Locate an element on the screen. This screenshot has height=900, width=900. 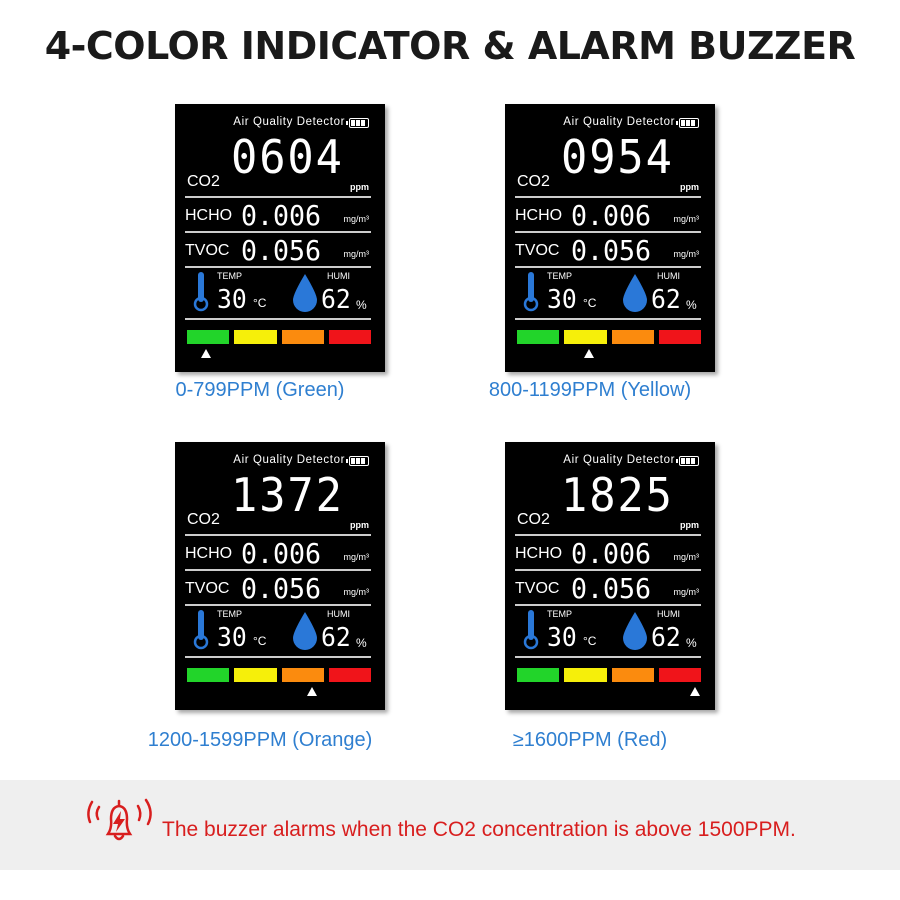
co2-value: 1825 is located at coordinates (617, 495).